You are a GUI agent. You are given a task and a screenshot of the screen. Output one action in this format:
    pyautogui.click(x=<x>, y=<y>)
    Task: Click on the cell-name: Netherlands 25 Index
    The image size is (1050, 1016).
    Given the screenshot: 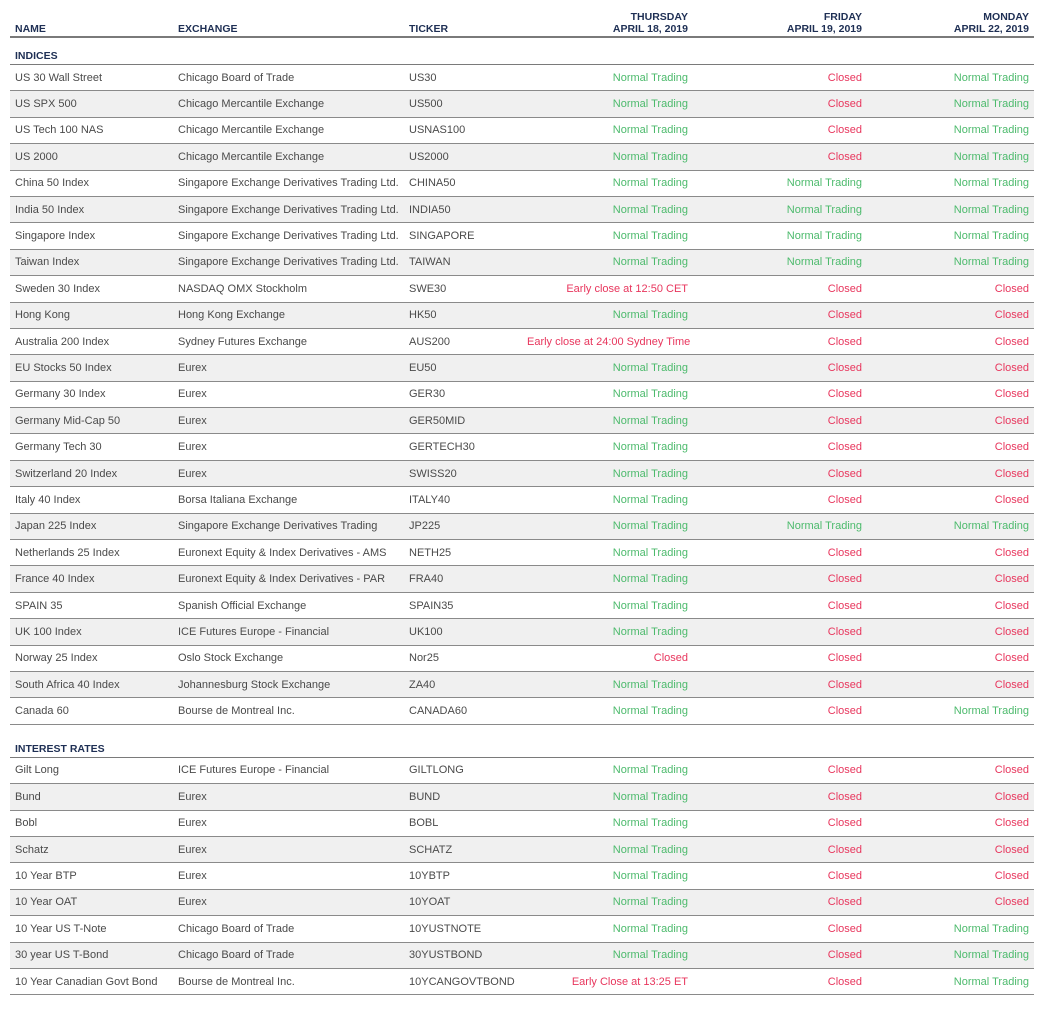 What is the action you would take?
    pyautogui.click(x=91, y=553)
    